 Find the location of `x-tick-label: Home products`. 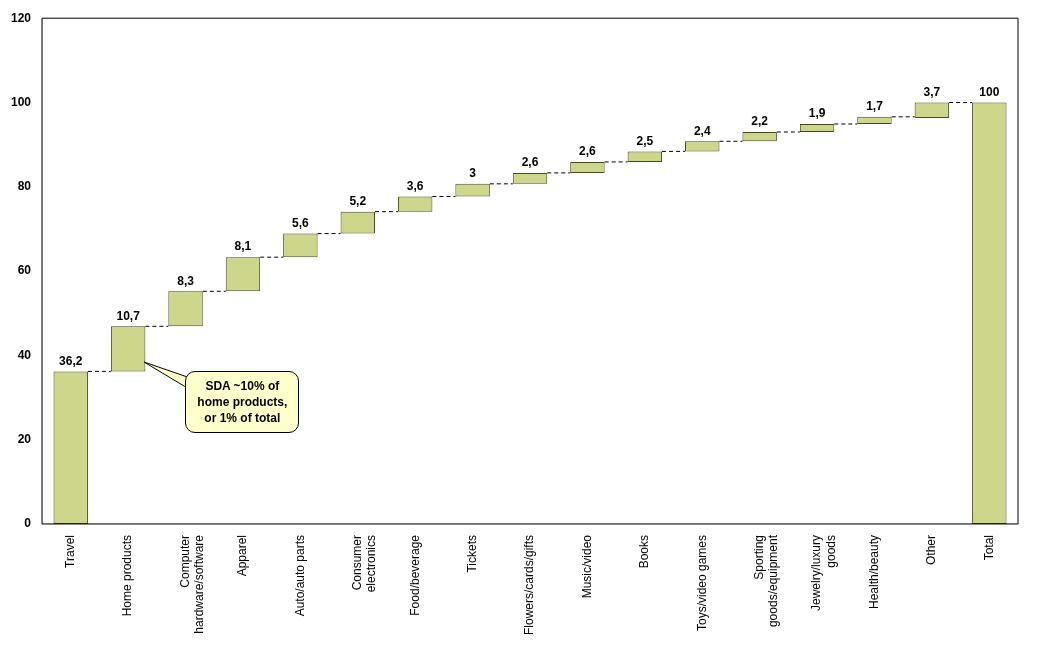

x-tick-label: Home products is located at coordinates (127, 575).